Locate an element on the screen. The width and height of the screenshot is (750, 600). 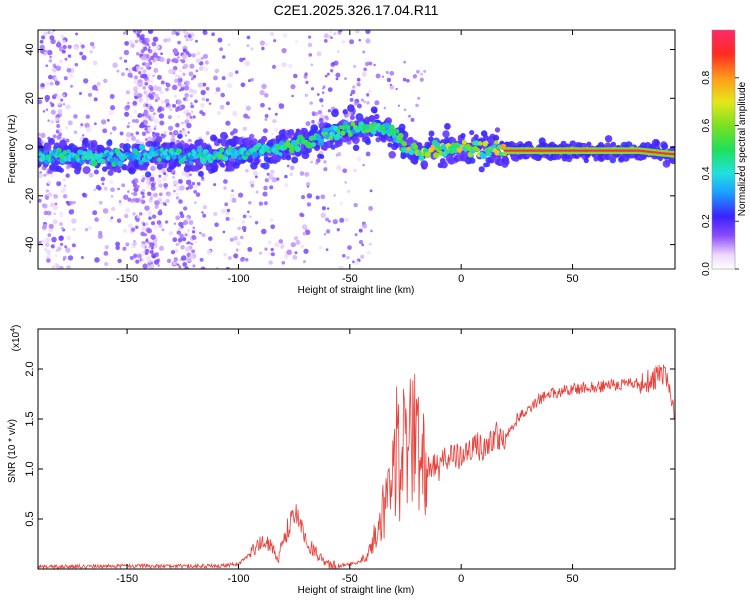
y-tick-label: 0.5 is located at coordinates (30, 518).